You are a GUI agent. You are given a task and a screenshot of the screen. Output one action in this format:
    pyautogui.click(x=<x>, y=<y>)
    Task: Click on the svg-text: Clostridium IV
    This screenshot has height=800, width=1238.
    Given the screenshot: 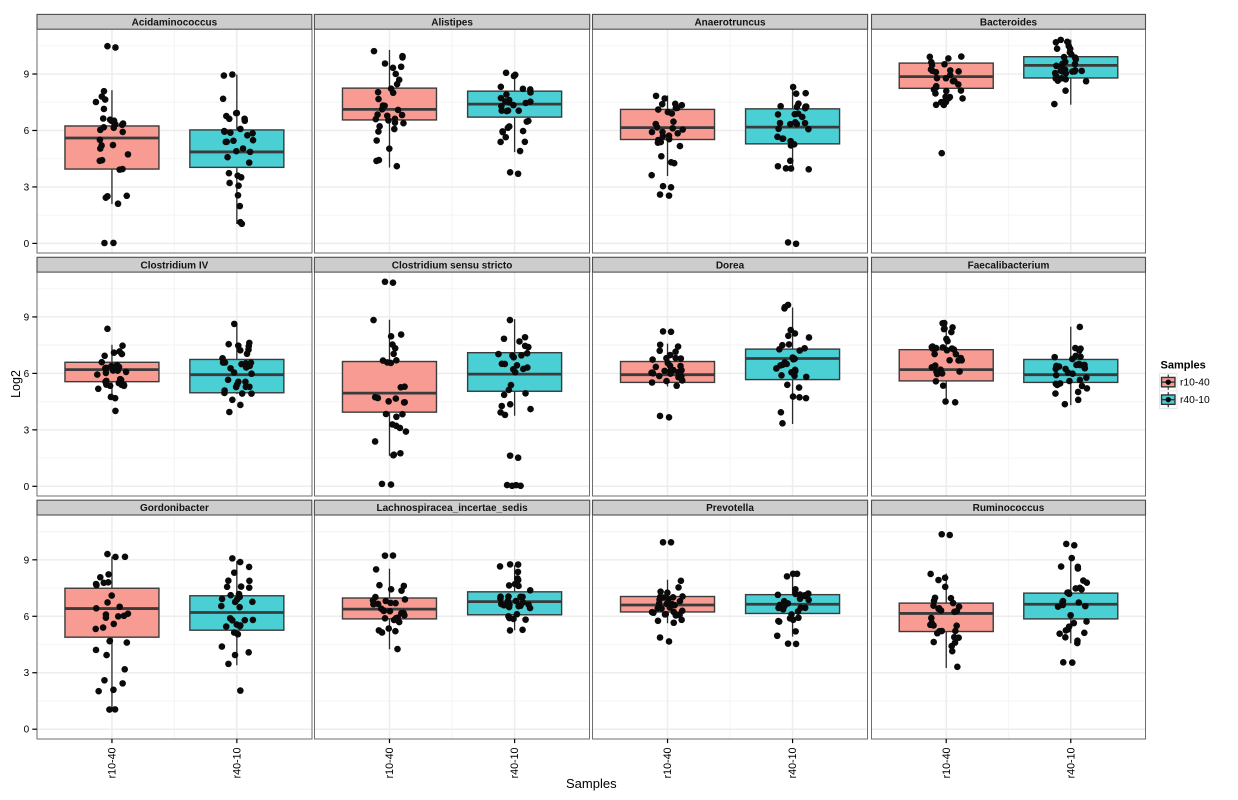 What is the action you would take?
    pyautogui.click(x=175, y=265)
    